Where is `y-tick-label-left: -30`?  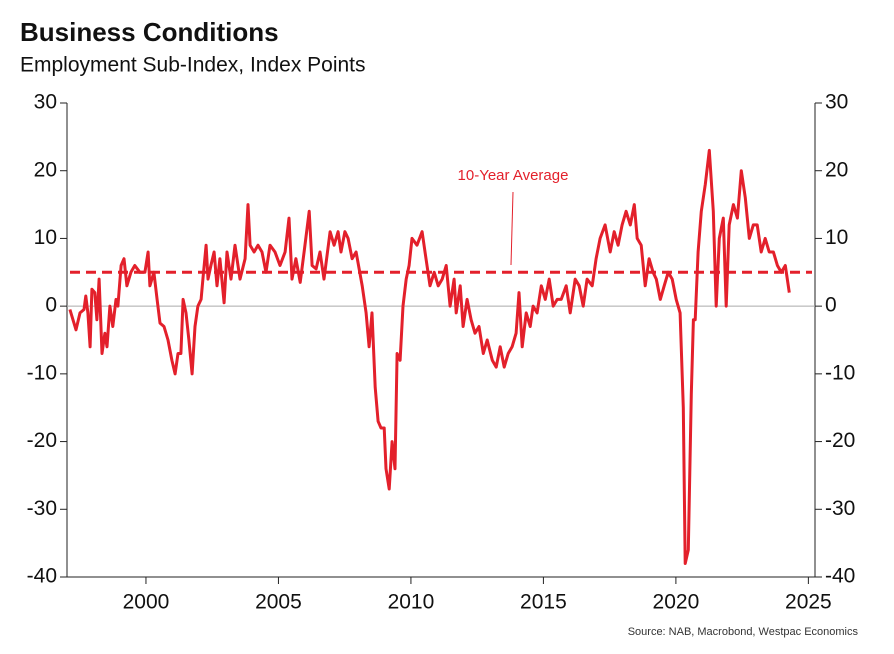 y-tick-label-left: -30 is located at coordinates (42, 508).